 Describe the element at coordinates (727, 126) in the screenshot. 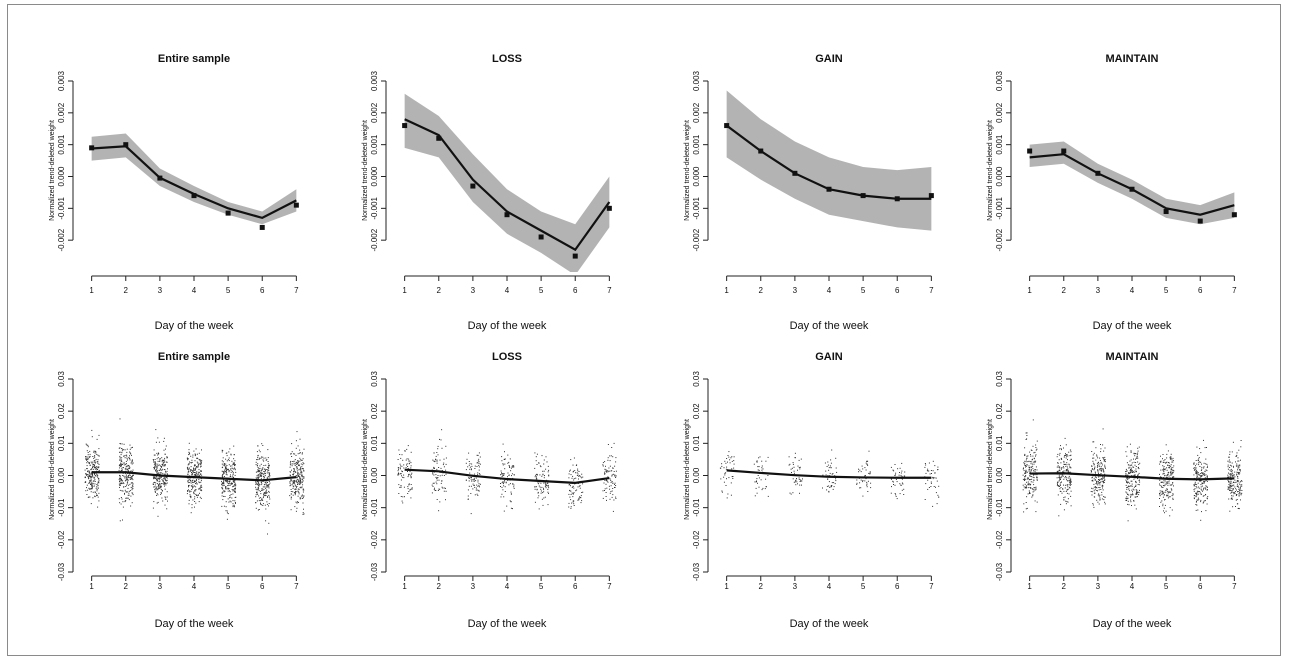

I see `mean-point` at that location.